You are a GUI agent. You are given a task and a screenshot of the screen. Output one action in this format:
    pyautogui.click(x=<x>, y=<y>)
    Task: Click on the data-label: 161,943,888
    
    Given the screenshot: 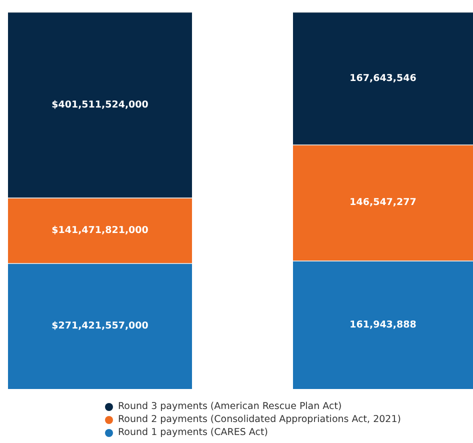 What is the action you would take?
    pyautogui.click(x=383, y=324)
    